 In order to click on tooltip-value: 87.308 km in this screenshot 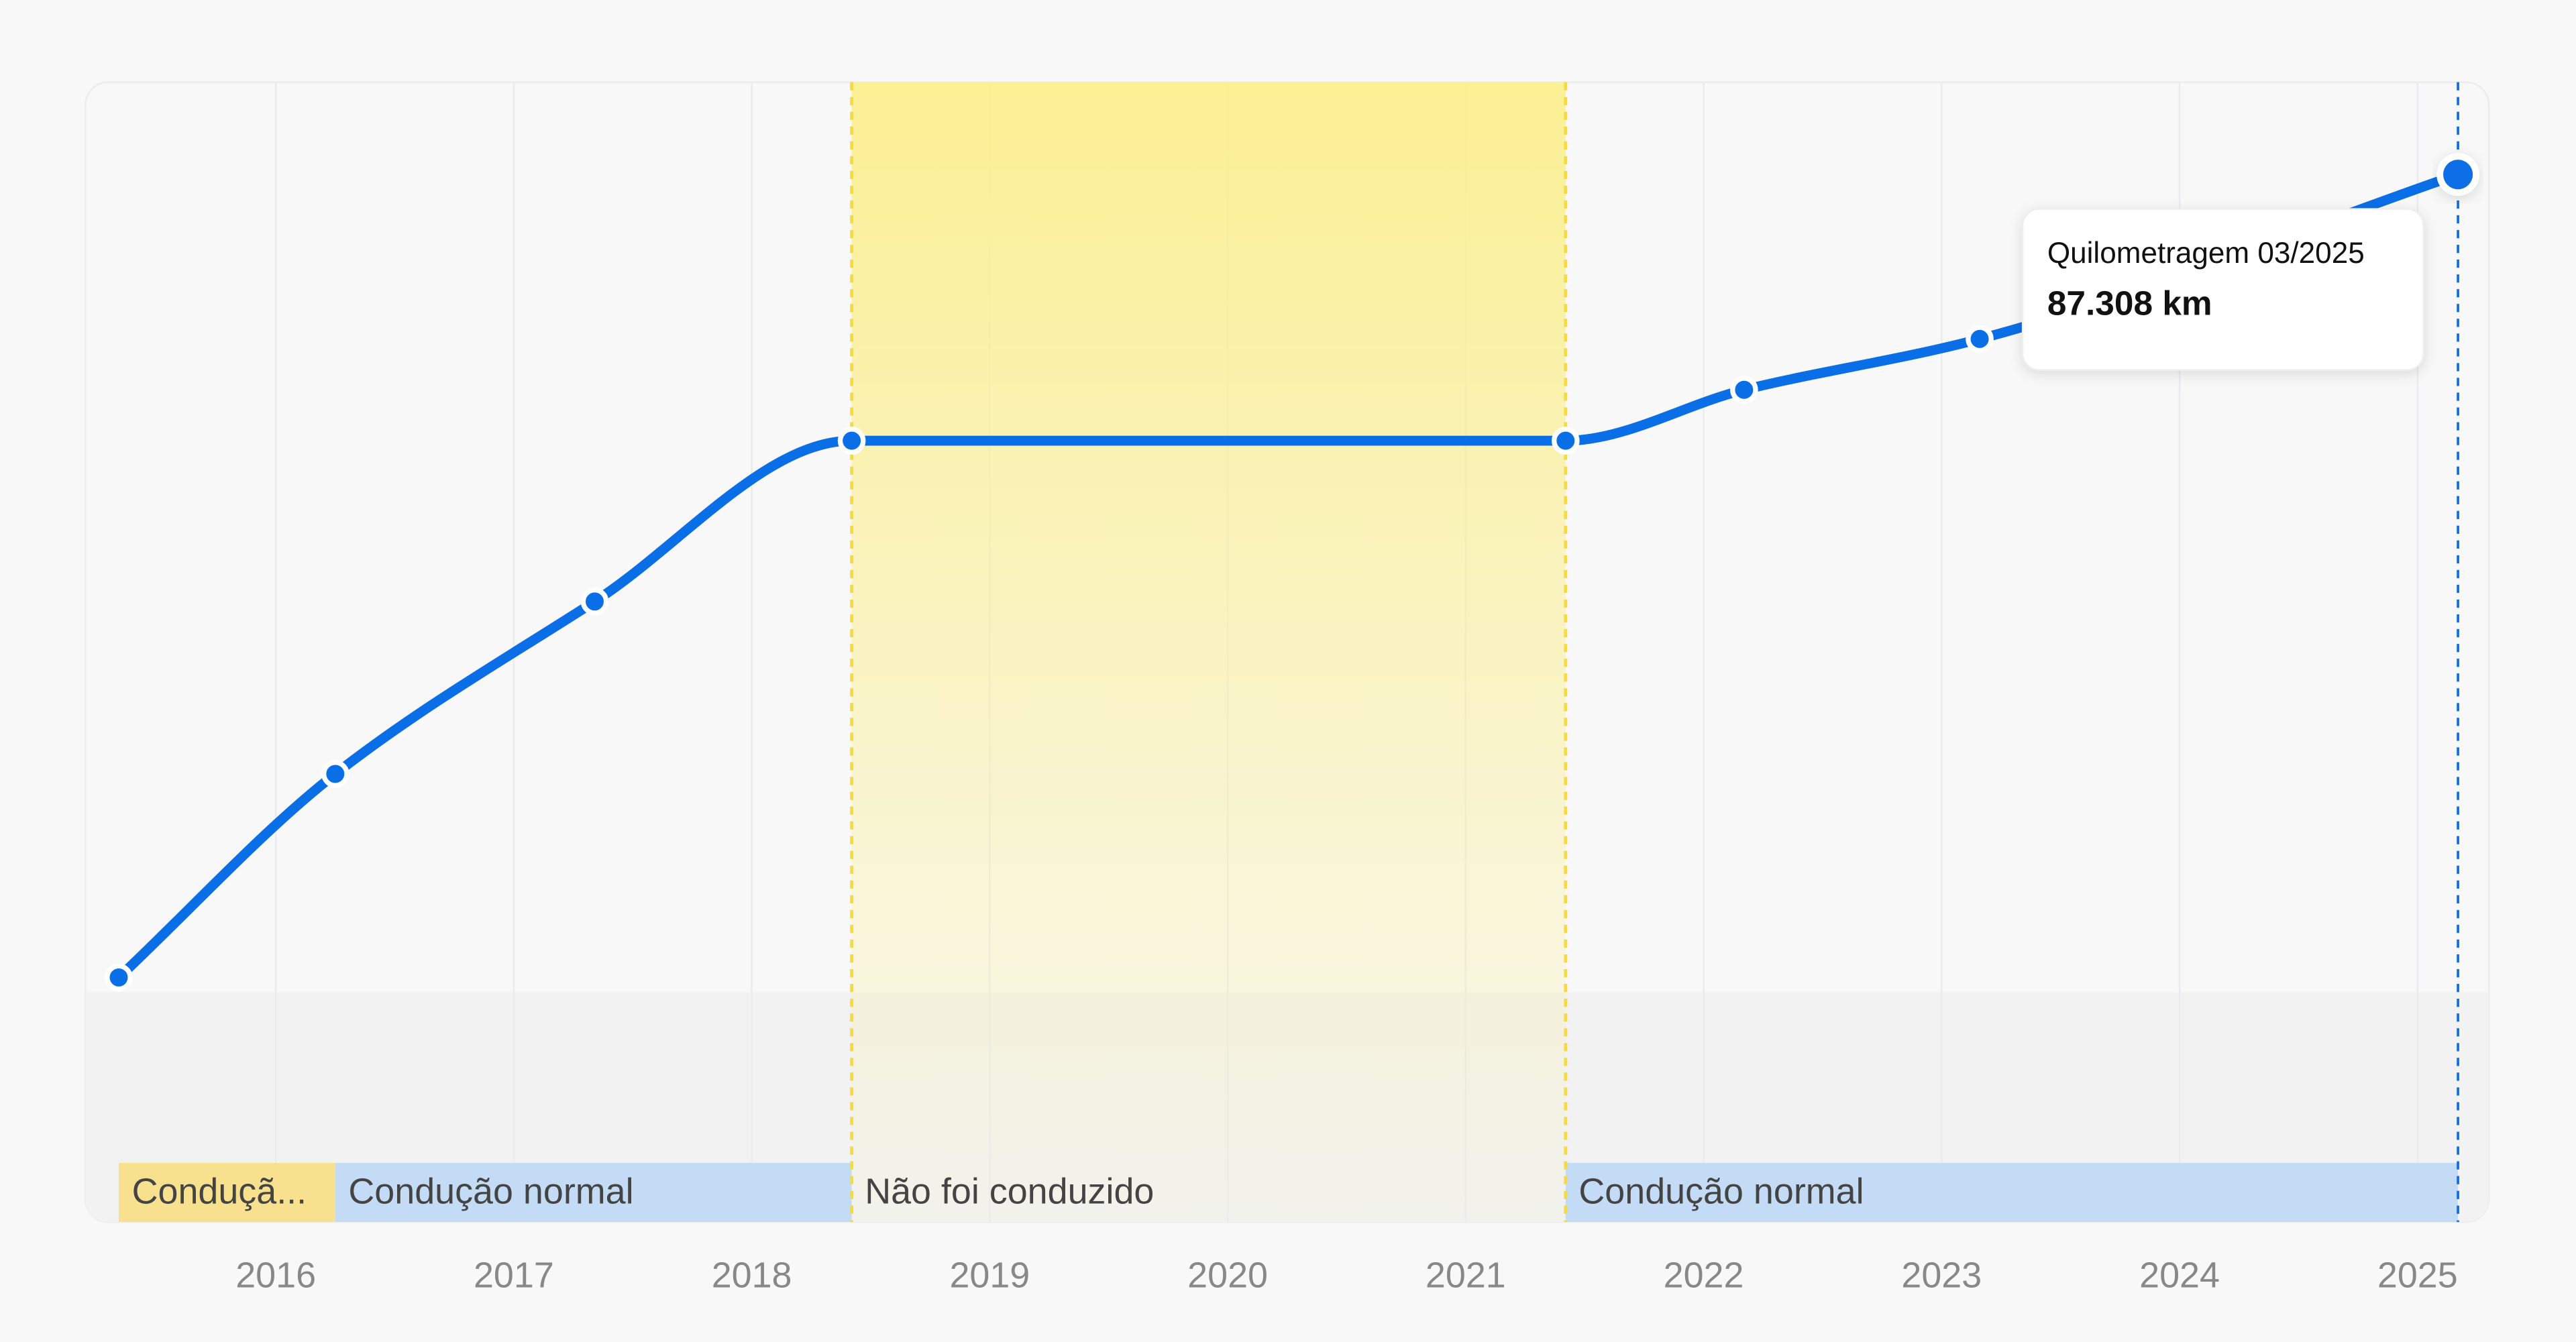, I will do `click(2129, 303)`.